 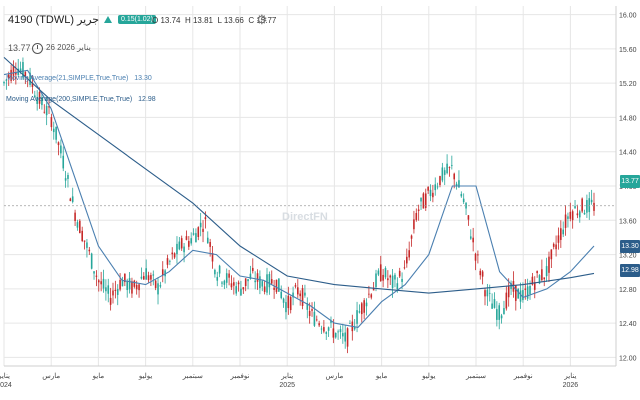 I want to click on open-label: O, so click(x=155, y=20).